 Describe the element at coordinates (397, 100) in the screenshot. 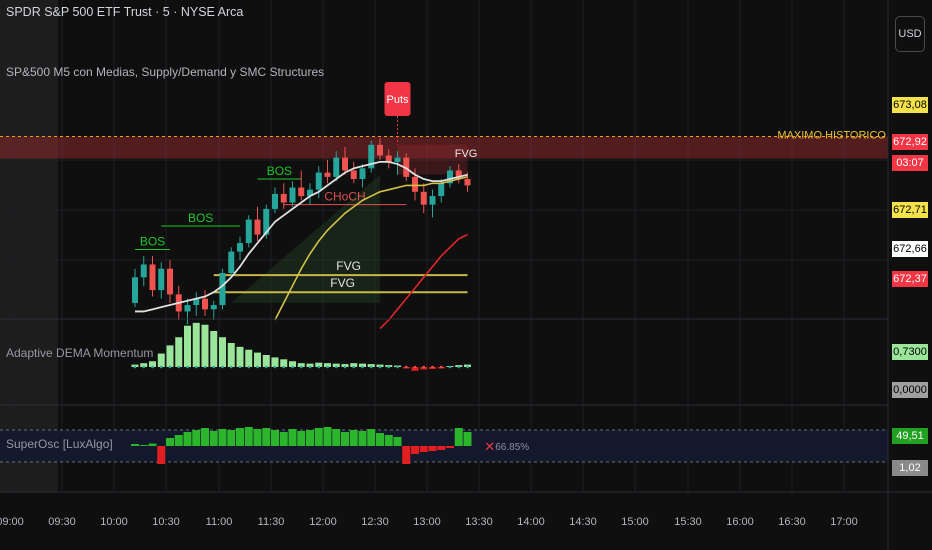

I see `puts-signal-label: Puts` at that location.